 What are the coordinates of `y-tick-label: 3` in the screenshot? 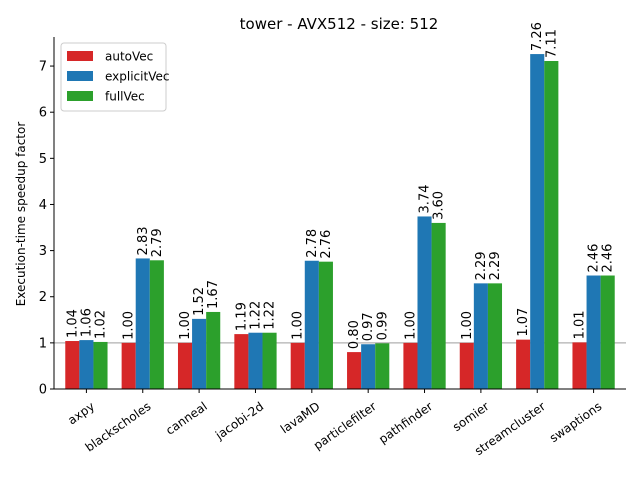 It's located at (43, 251).